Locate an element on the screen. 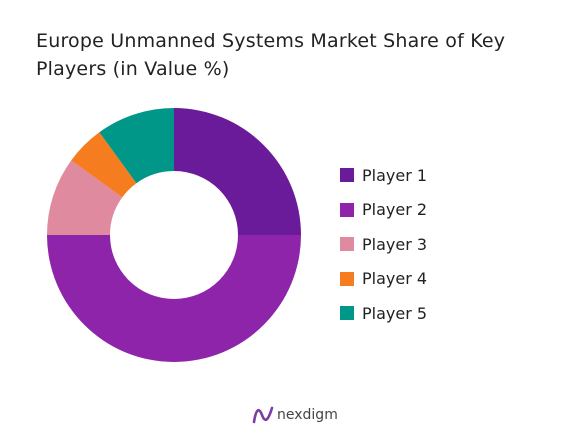 This screenshot has height=447, width=569. legend-item-player-4: Player 4 is located at coordinates (383, 279).